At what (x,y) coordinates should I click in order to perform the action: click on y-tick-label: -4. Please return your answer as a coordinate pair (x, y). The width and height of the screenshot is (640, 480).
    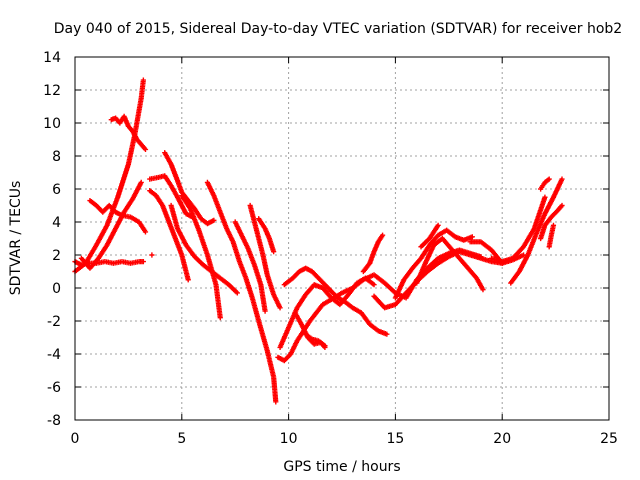
    Looking at the image, I should click on (54, 355).